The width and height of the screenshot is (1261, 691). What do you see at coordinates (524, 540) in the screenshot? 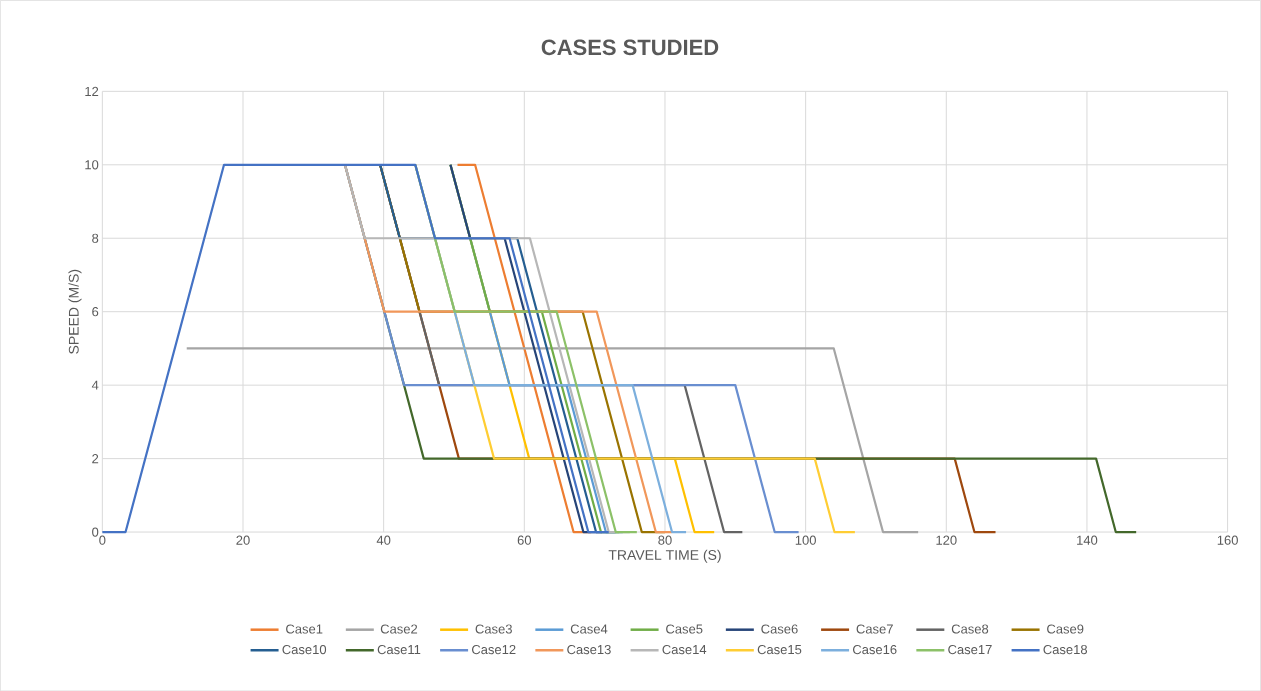
I see `x-tick-label: 60` at bounding box center [524, 540].